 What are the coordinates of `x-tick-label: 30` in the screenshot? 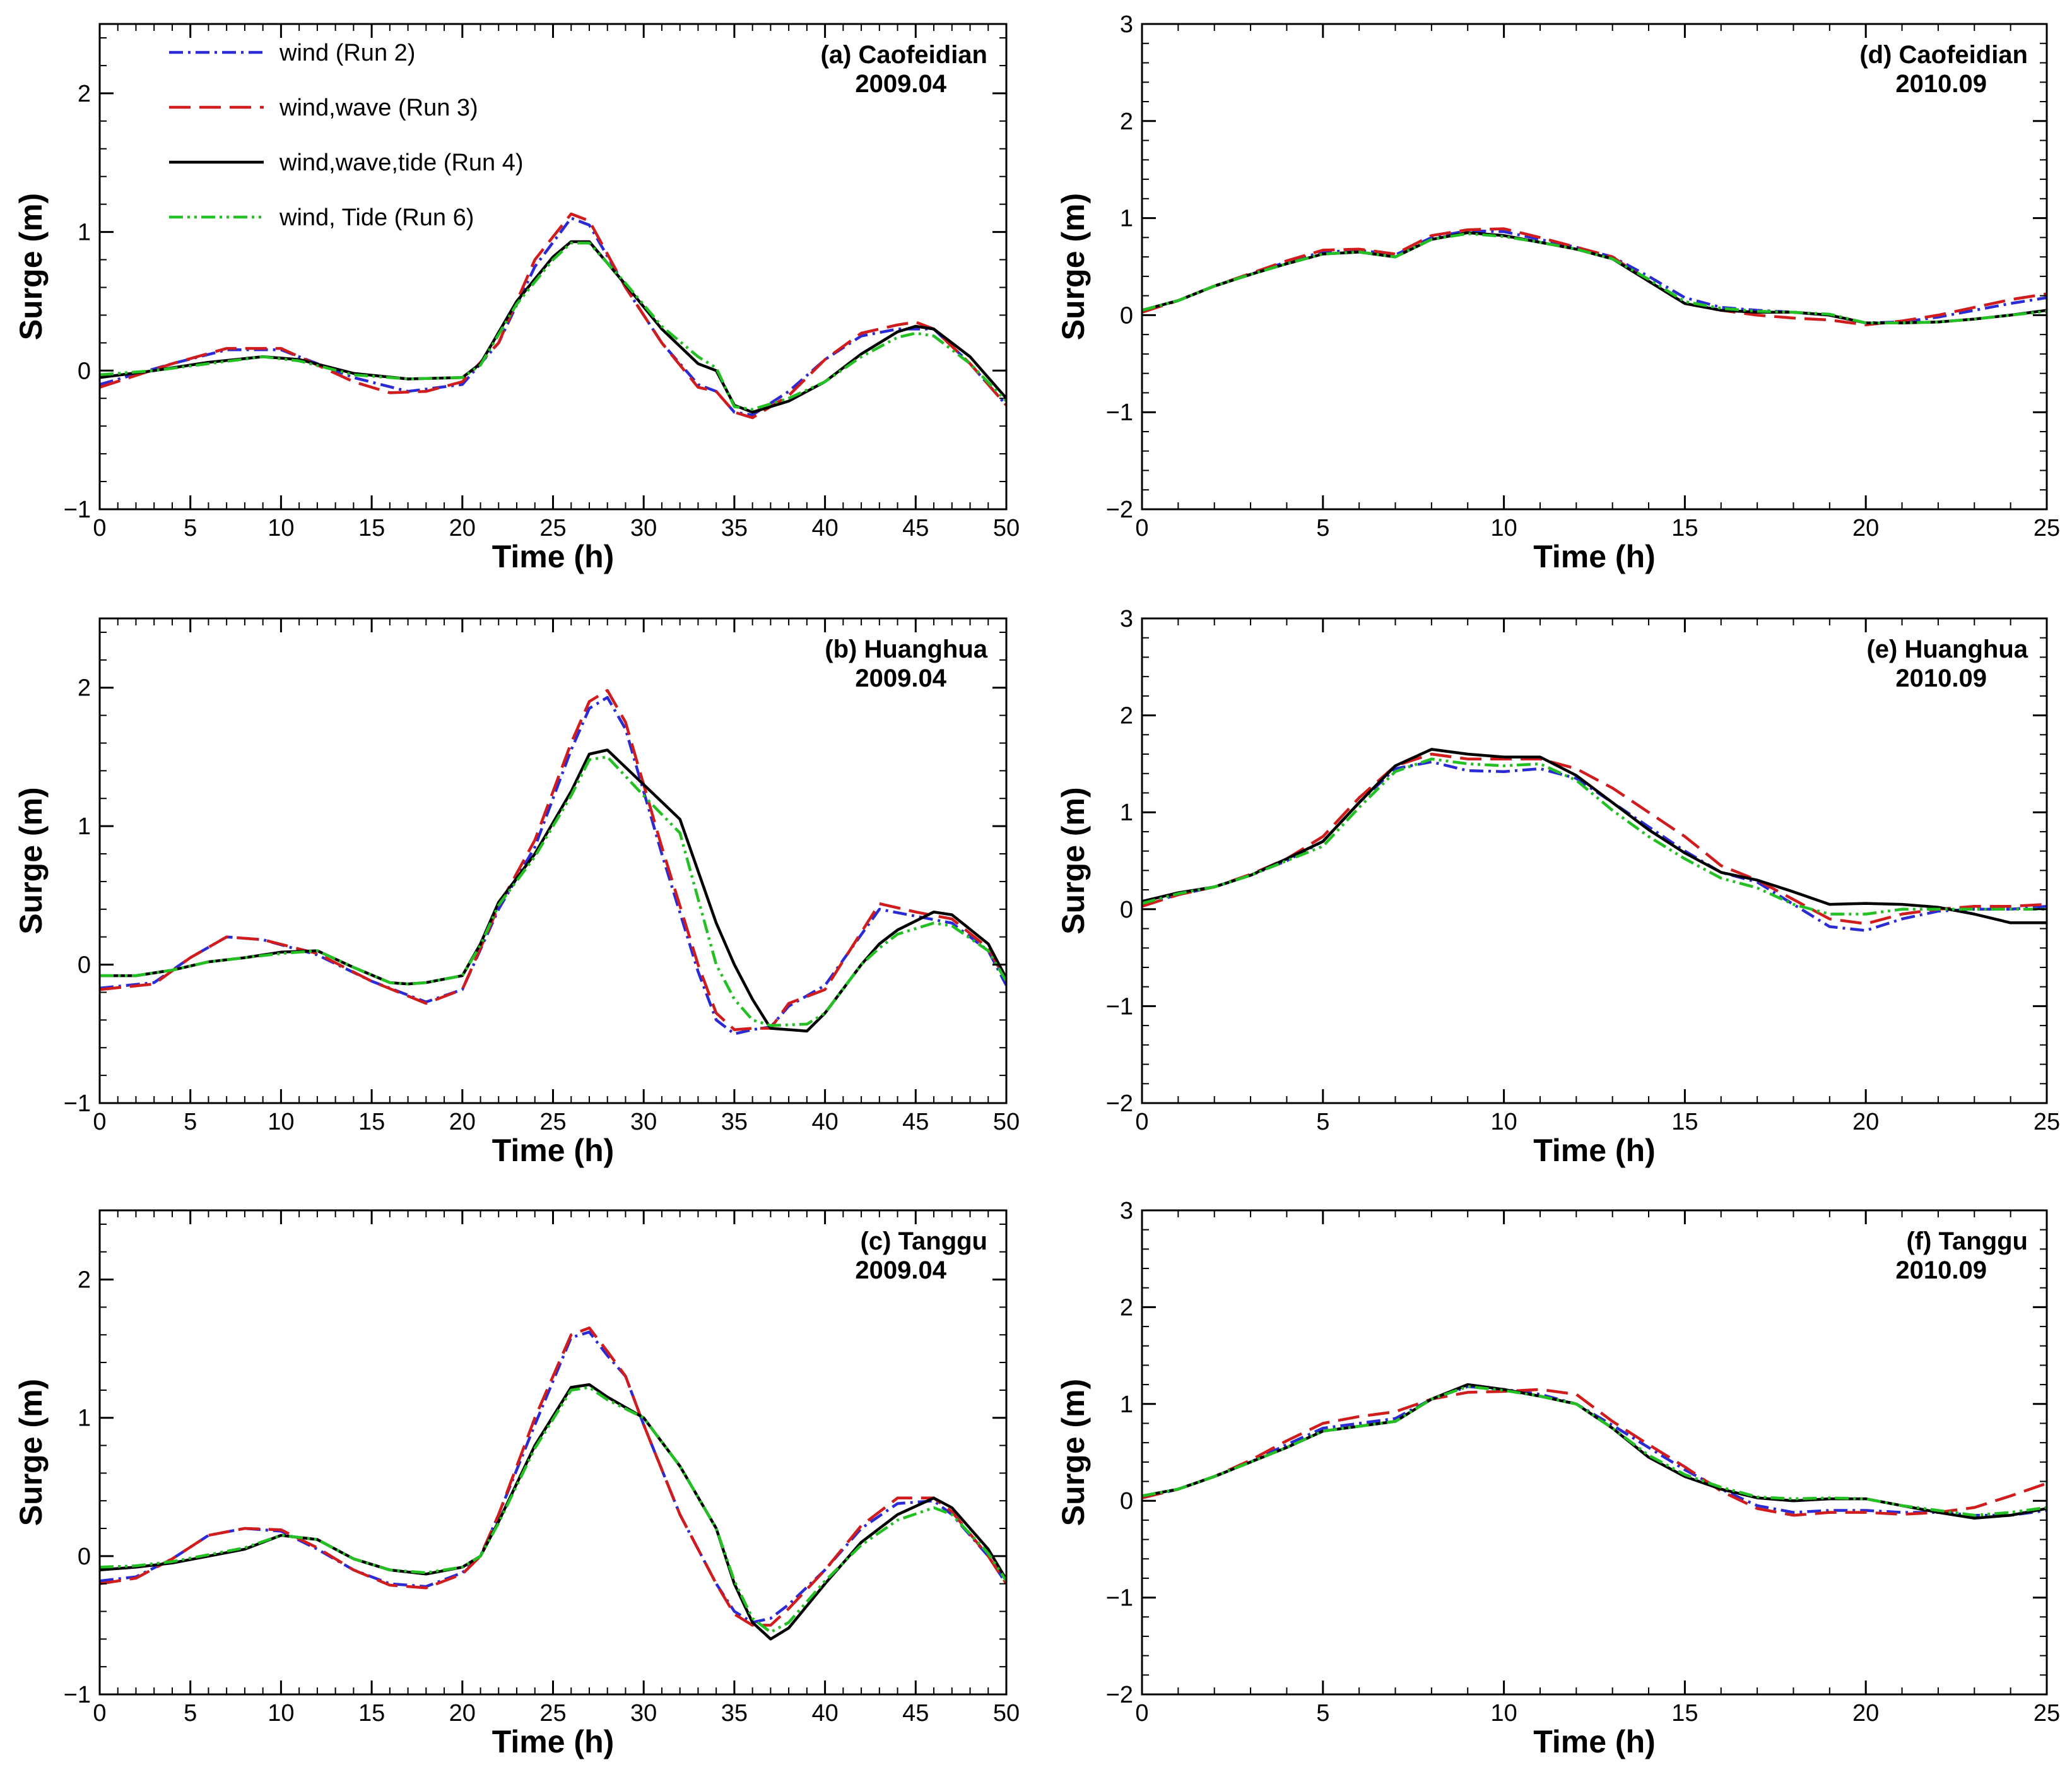 It's located at (644, 528).